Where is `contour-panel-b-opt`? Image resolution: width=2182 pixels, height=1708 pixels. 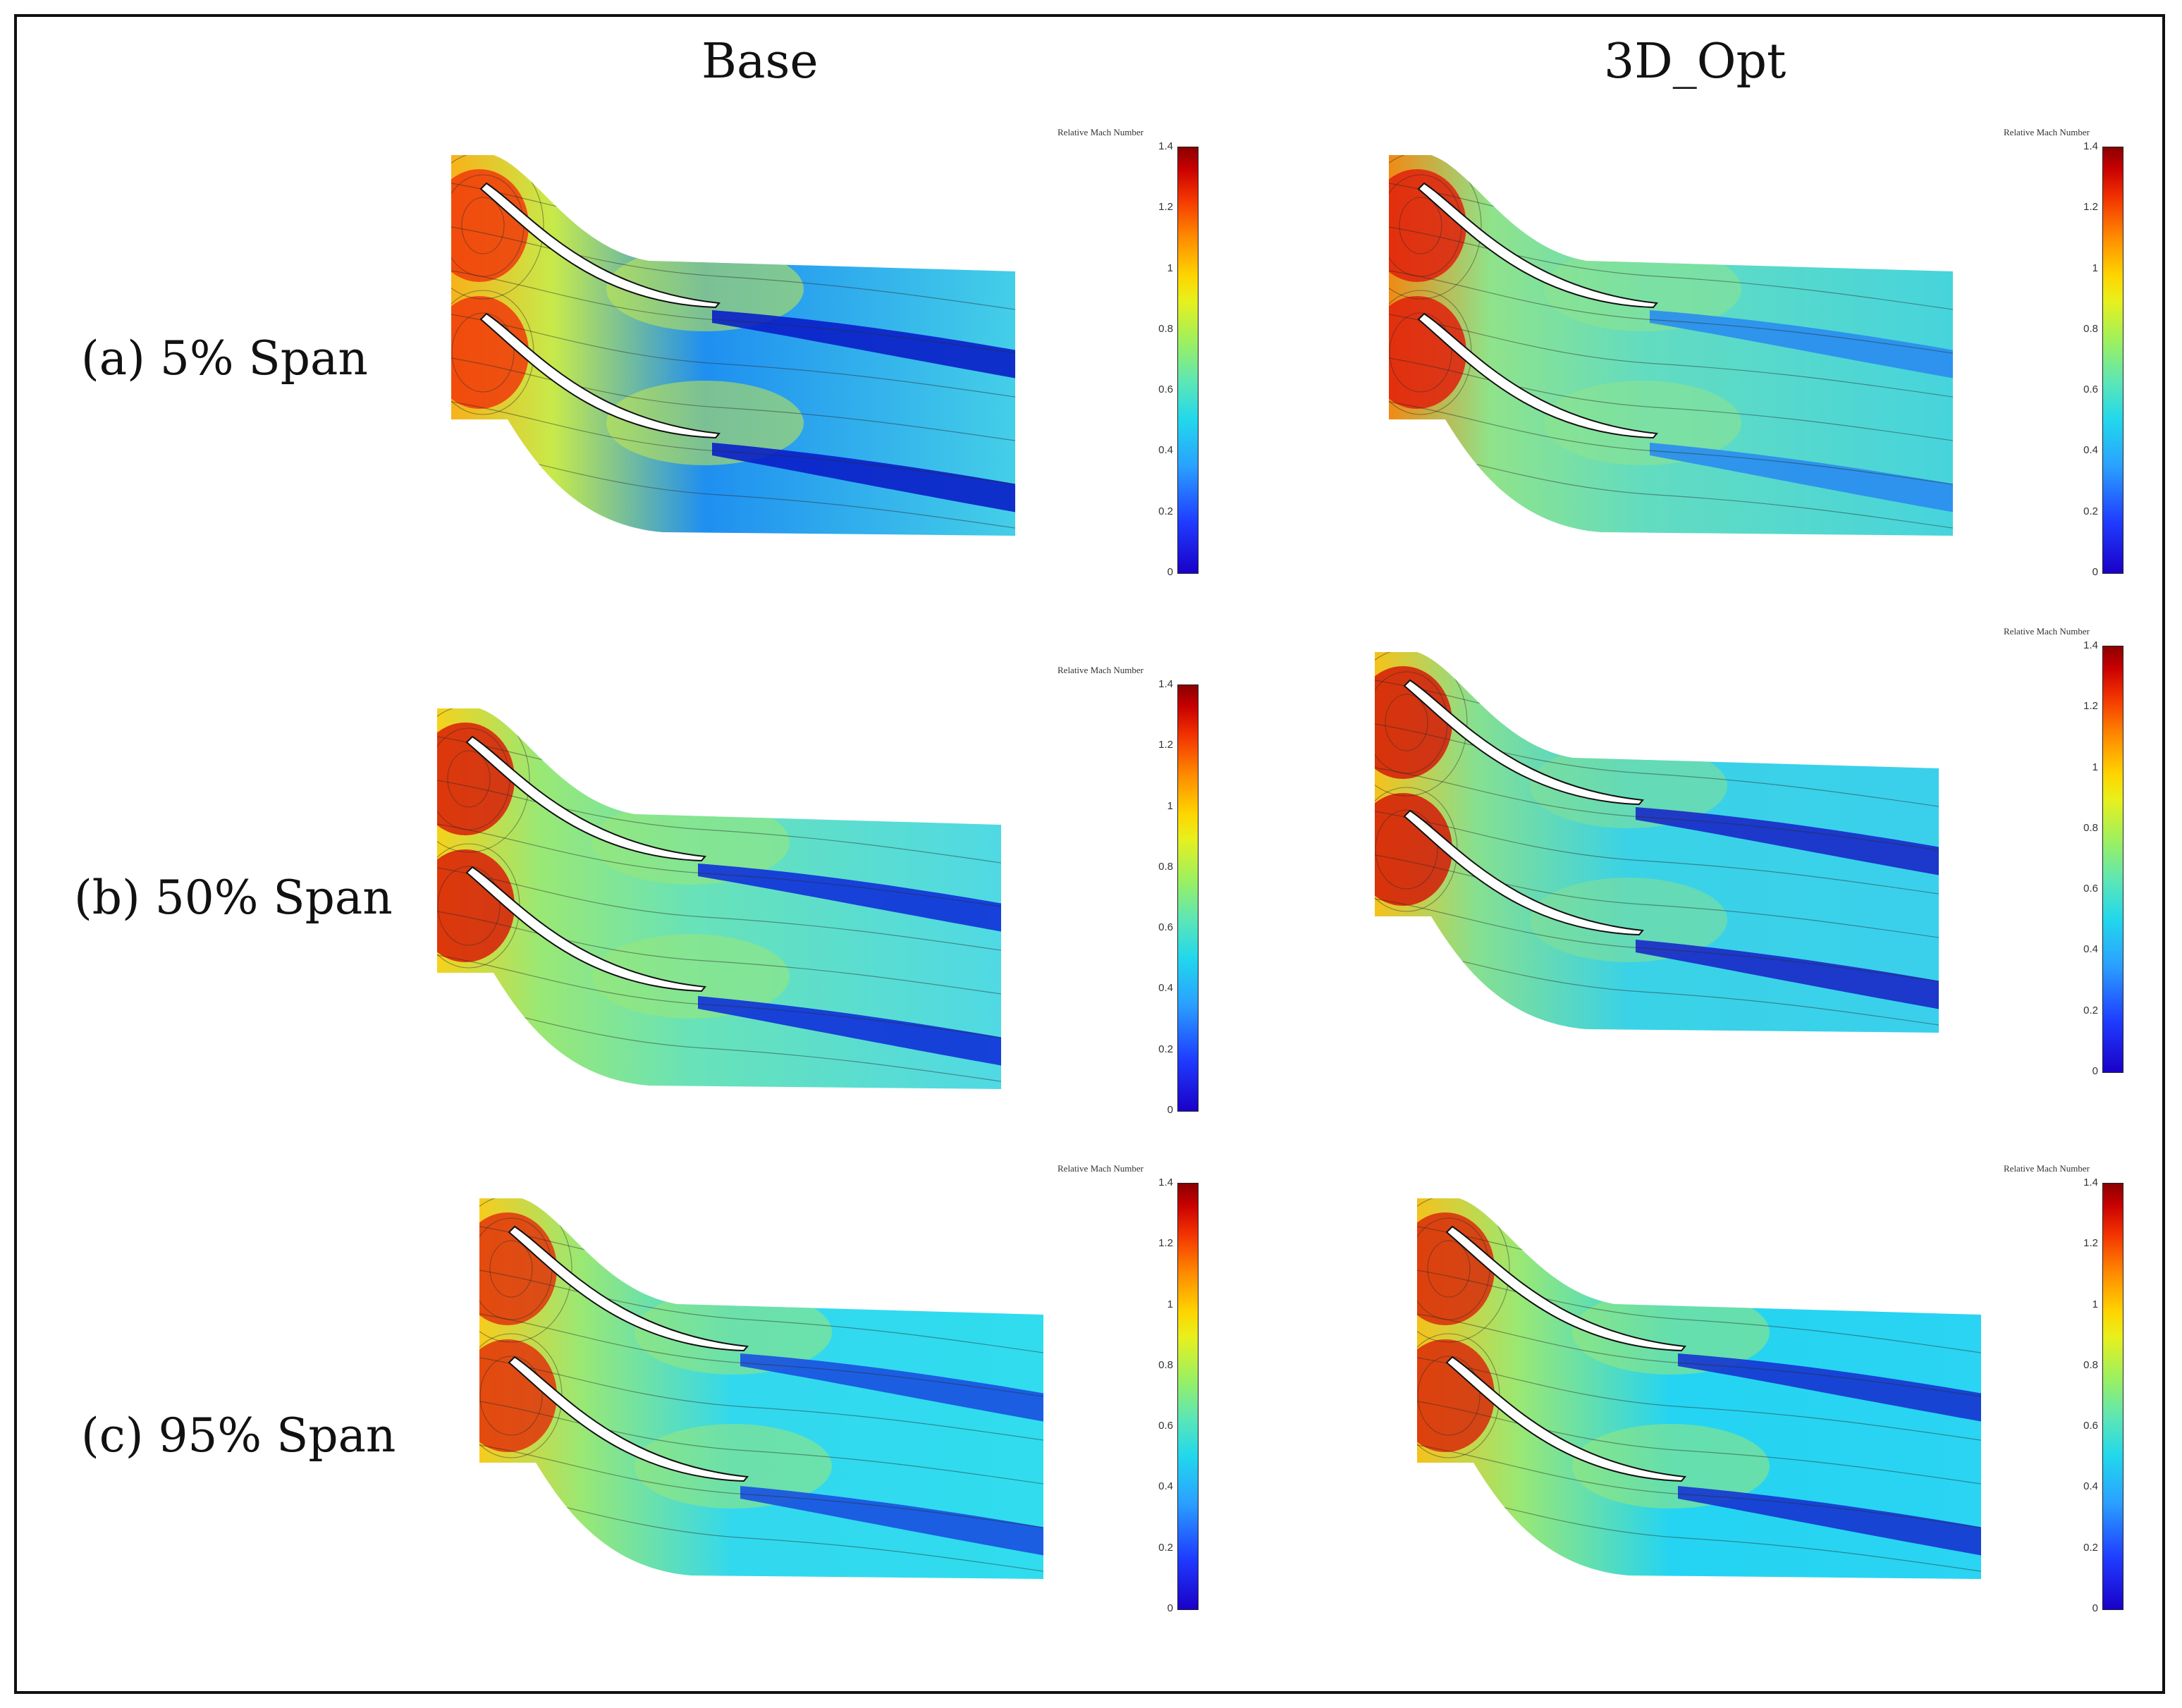 contour-panel-b-opt is located at coordinates (1692, 843).